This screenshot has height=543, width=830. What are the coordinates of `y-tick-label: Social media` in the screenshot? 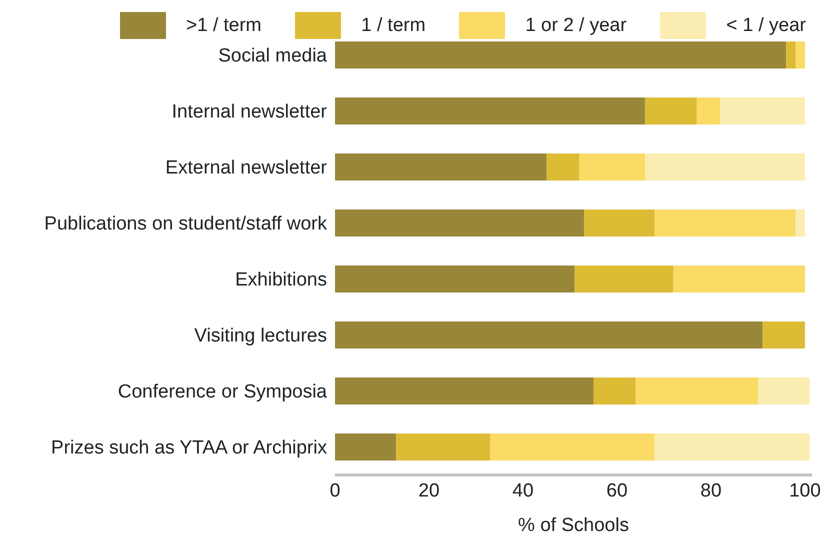 It's located at (273, 56).